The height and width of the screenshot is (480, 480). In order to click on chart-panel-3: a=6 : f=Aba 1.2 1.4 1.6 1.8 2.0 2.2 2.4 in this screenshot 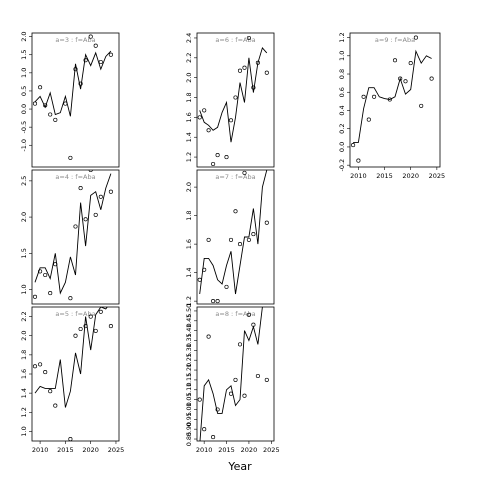, I will do `click(230, 100)`.